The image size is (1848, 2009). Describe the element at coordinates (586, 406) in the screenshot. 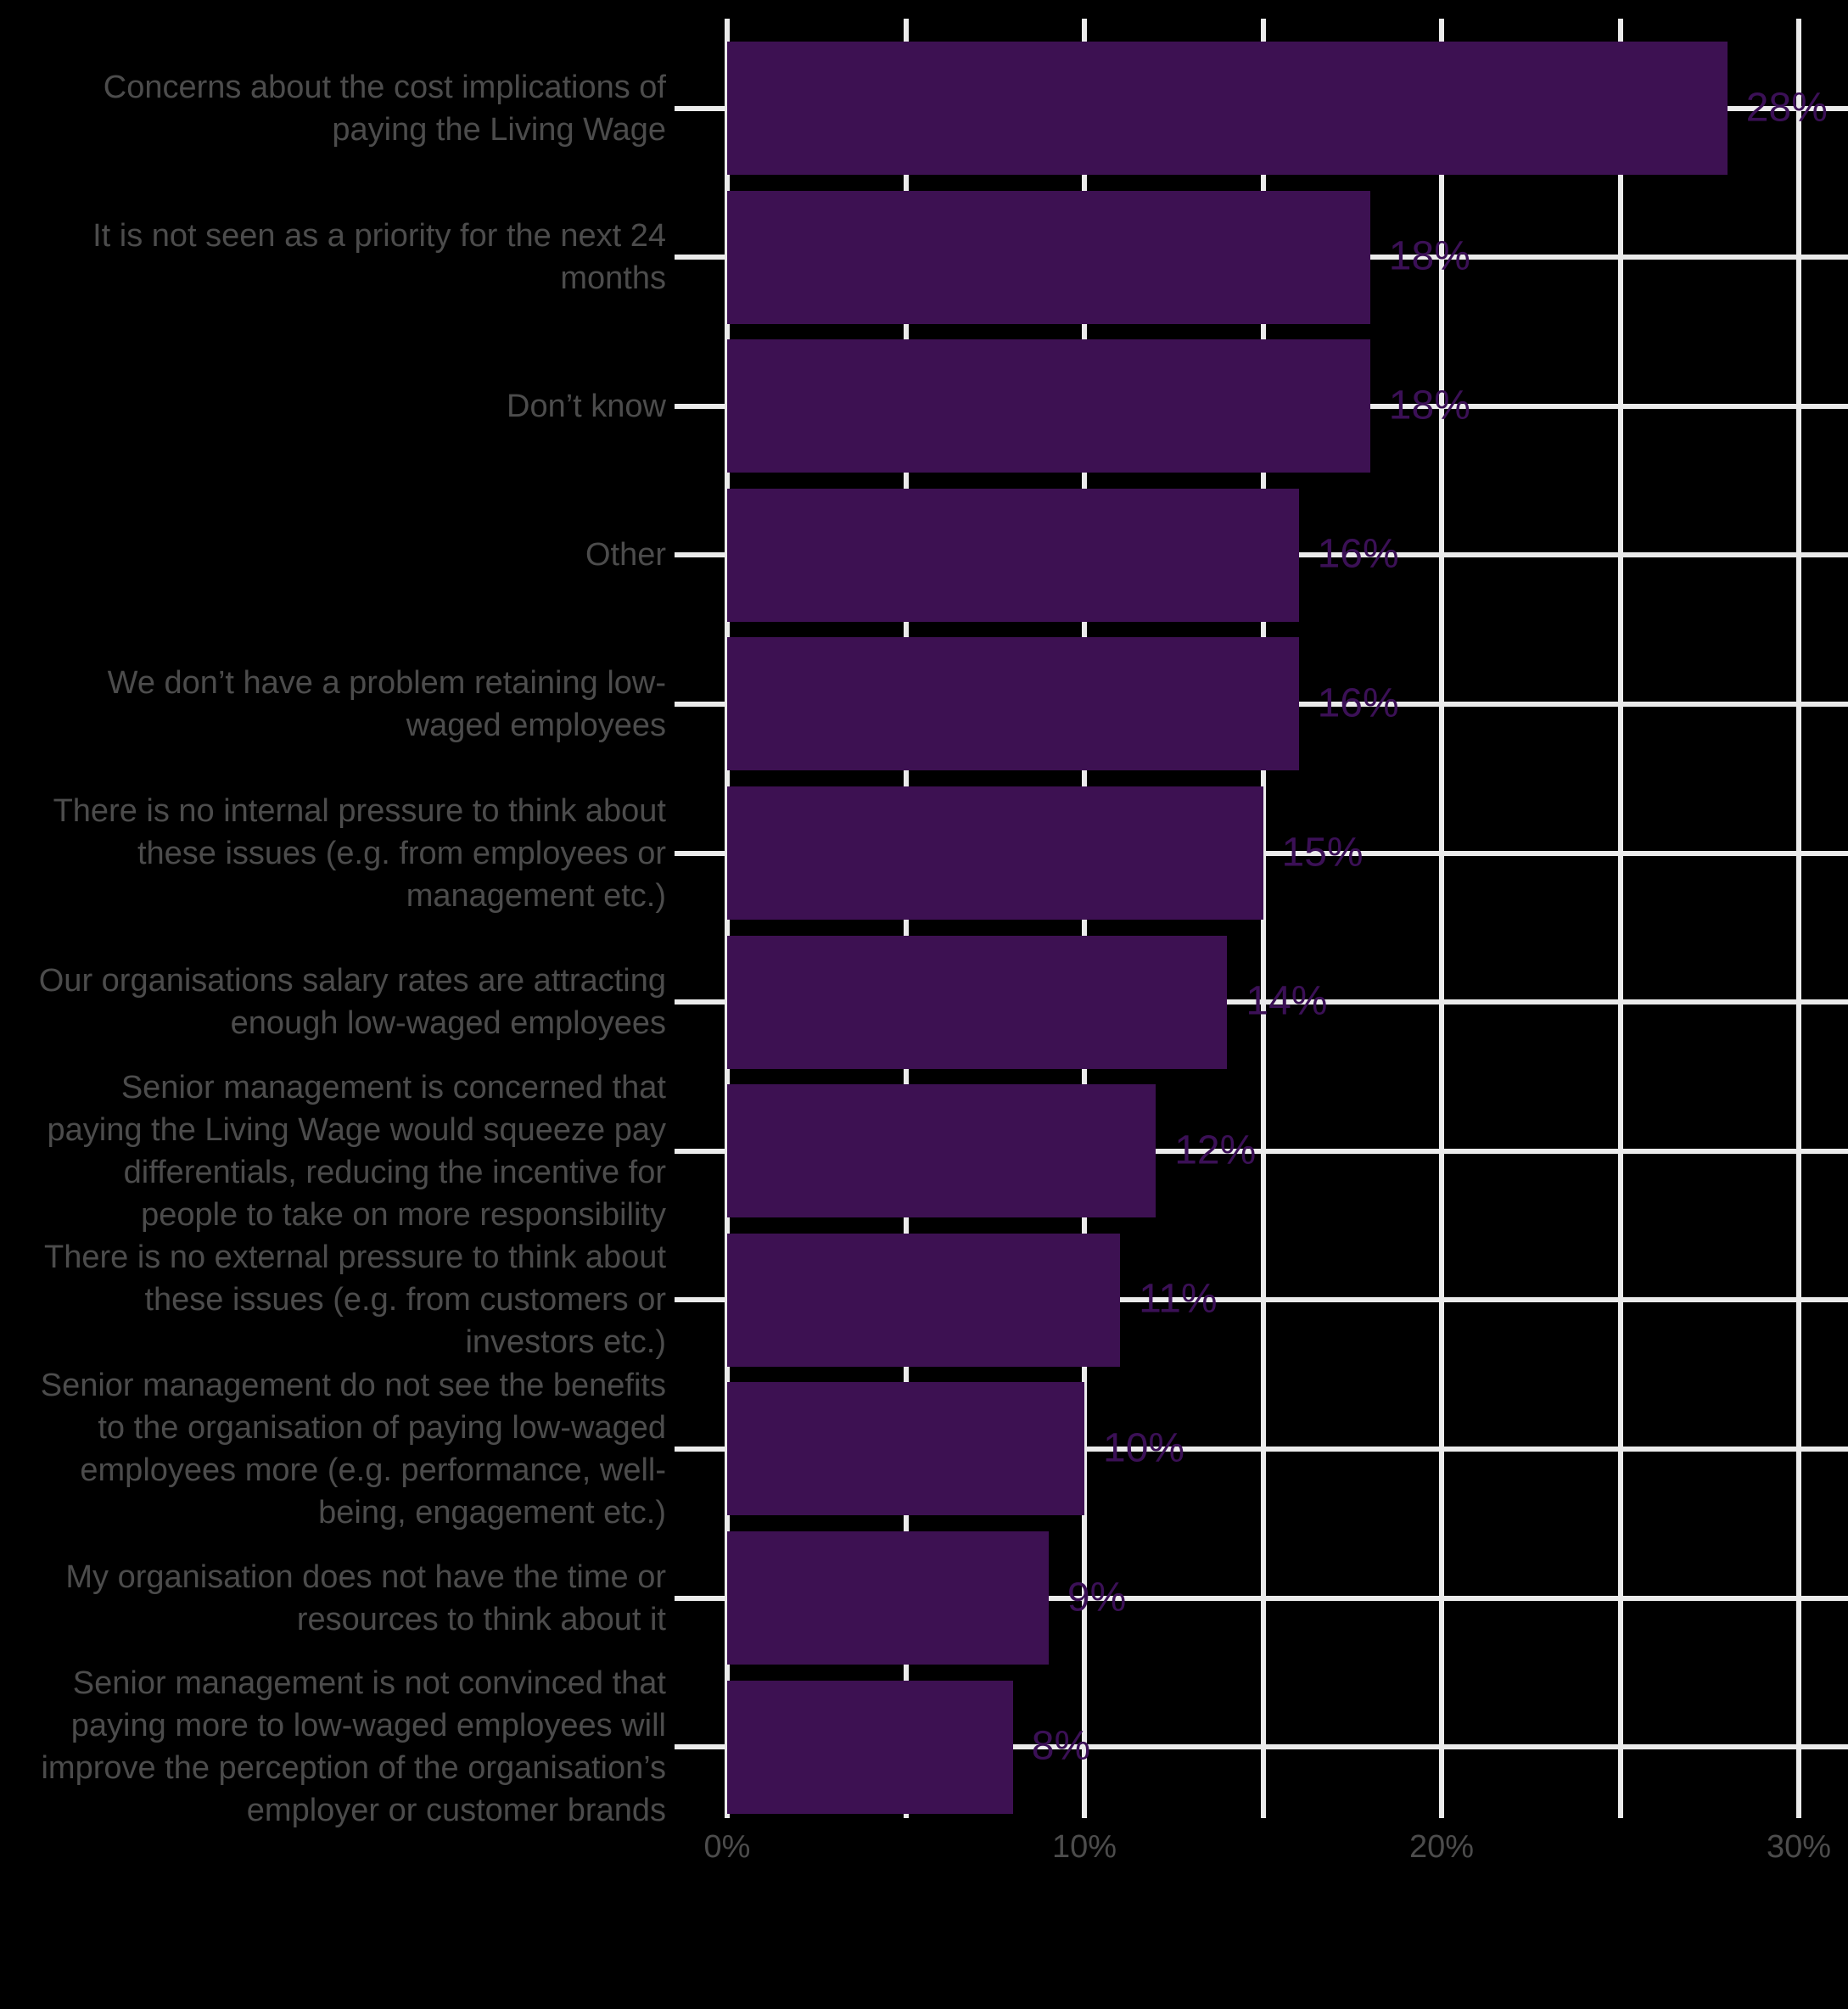

I see `category-label: Don’t know` at that location.